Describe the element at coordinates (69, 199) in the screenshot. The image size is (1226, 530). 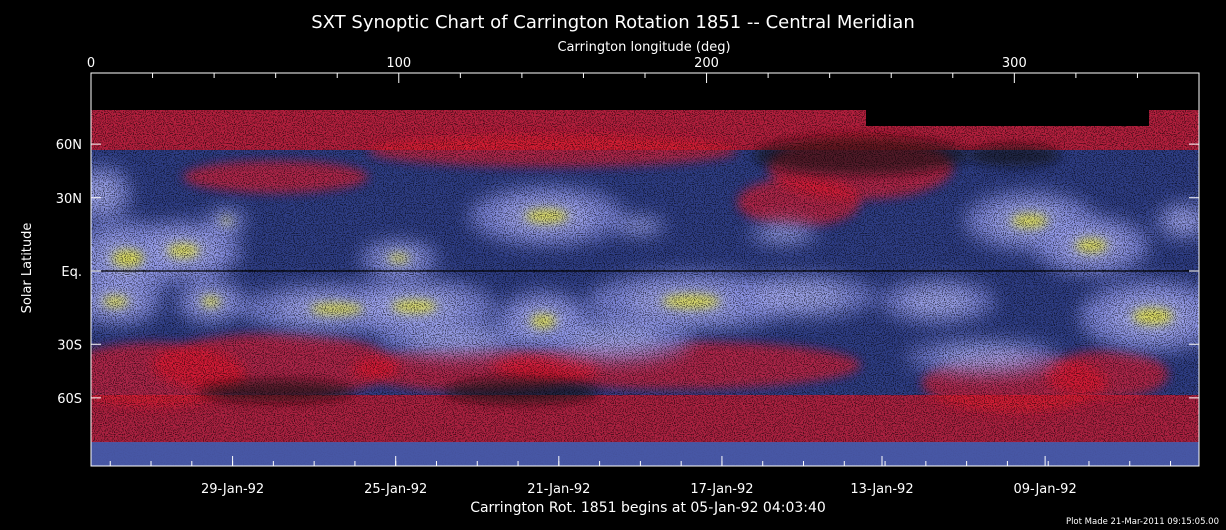
I see `y-tick-label-1: 30N` at that location.